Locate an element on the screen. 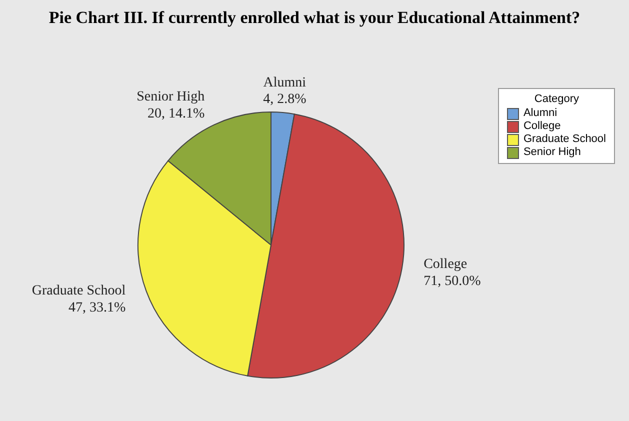  slice-label: Alumni is located at coordinates (284, 82).